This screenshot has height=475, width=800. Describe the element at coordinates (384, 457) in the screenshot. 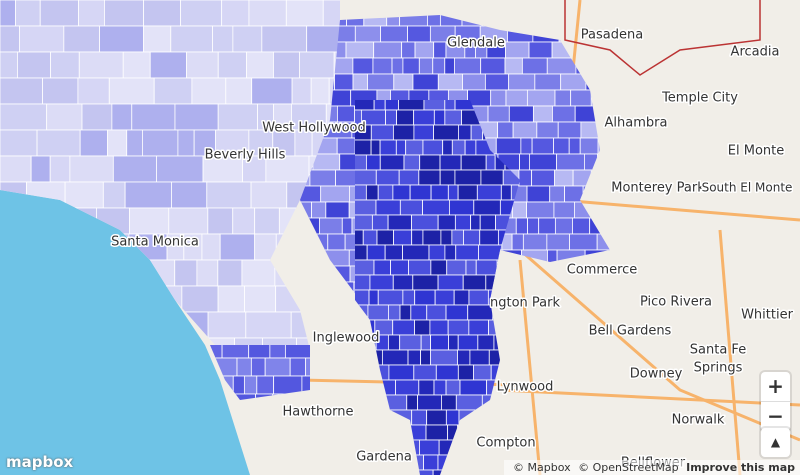

I see `place-label: Gardena` at that location.